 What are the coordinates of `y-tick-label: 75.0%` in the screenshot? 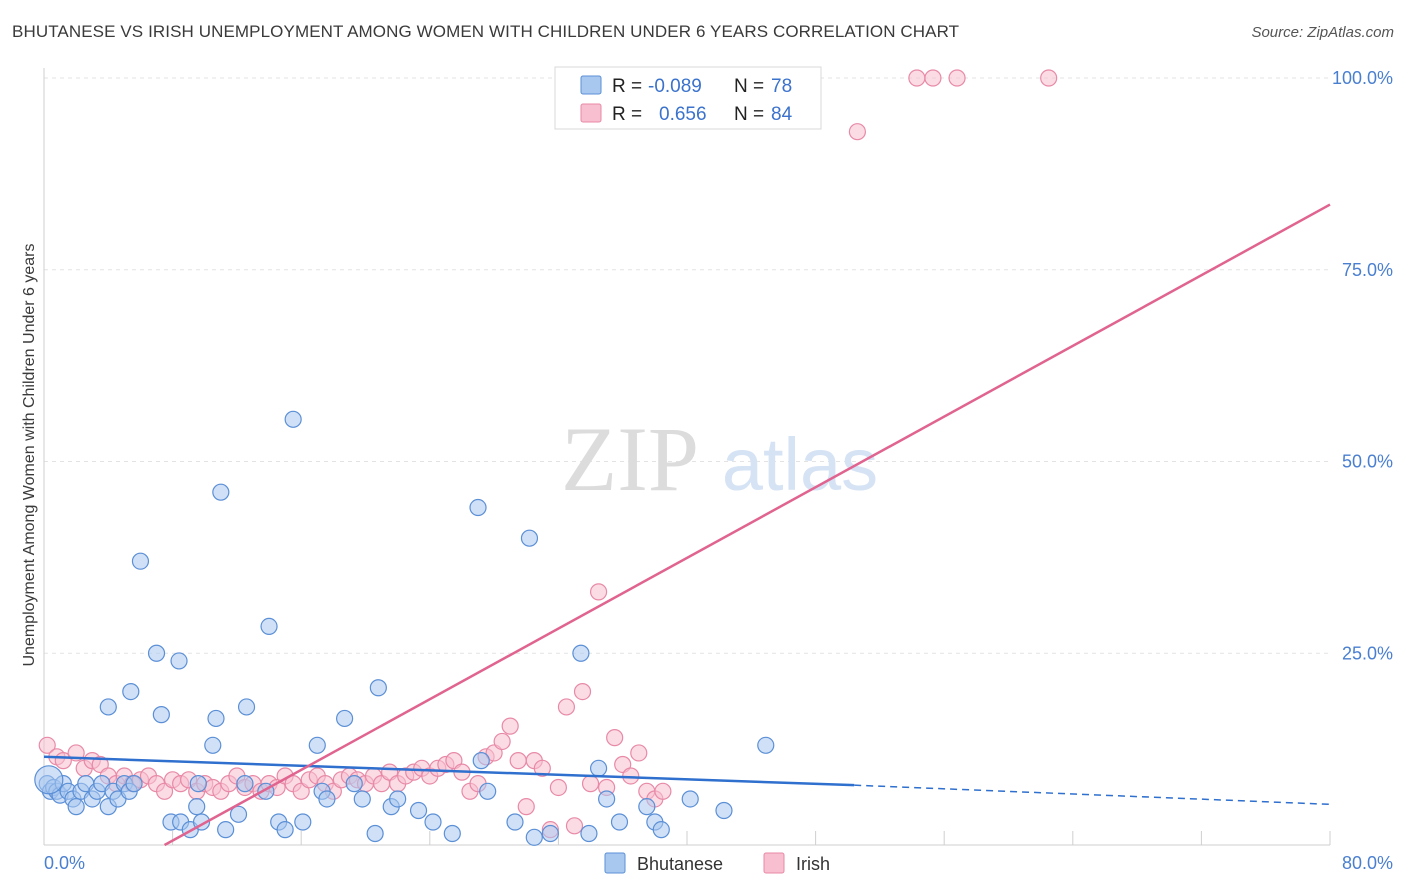 It's located at (1367, 270).